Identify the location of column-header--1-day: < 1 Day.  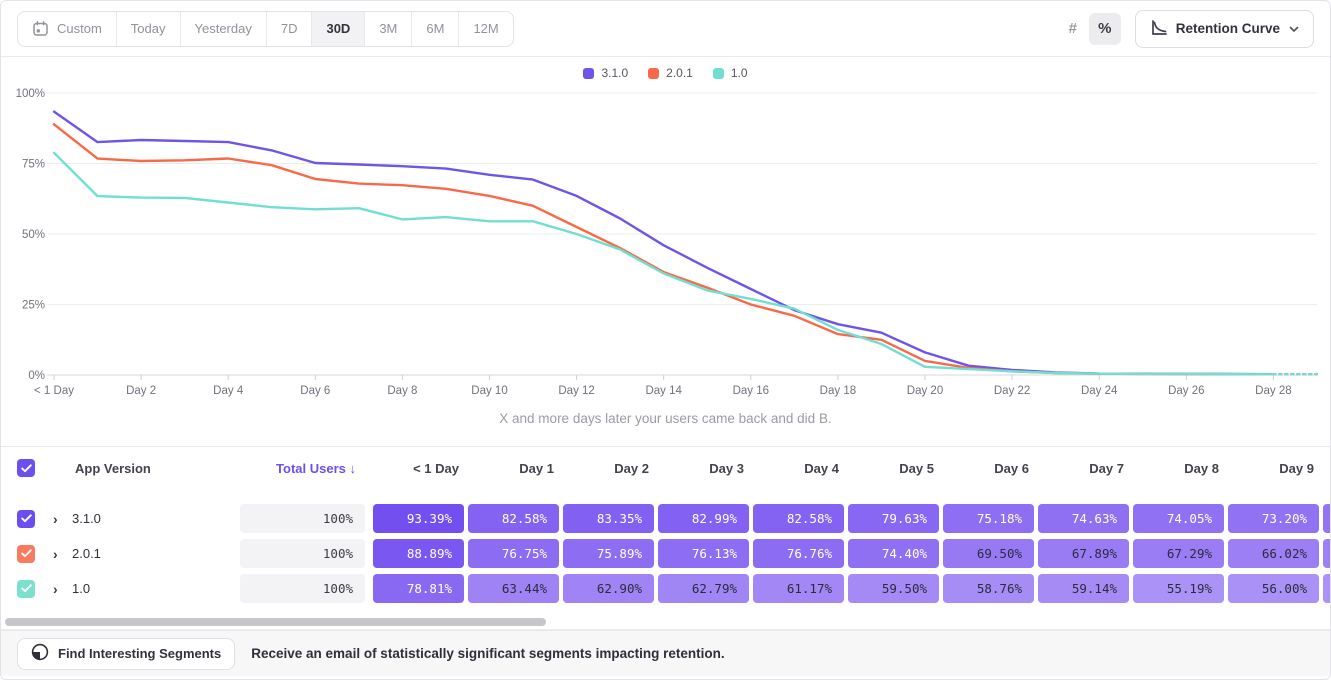
(436, 468).